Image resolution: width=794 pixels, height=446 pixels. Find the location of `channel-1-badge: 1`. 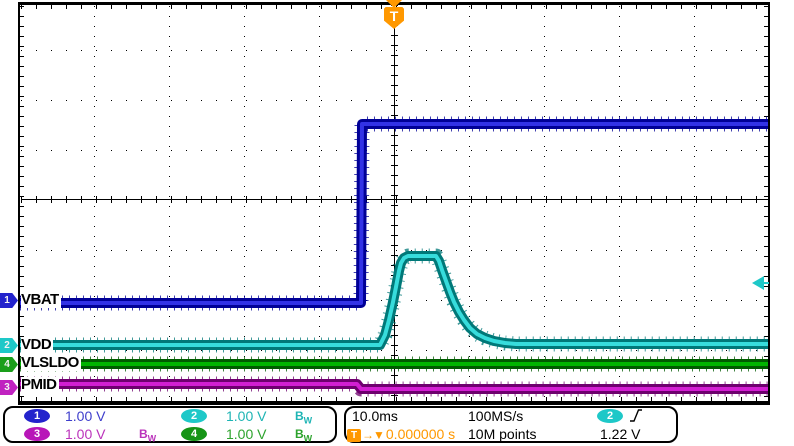

channel-1-badge: 1 is located at coordinates (37, 416).